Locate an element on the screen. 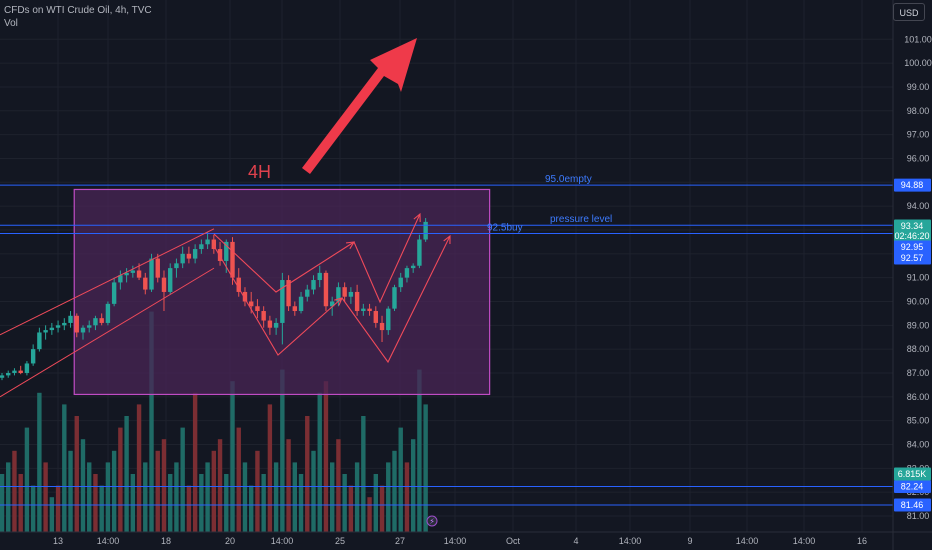 This screenshot has width=932, height=550. x-tick-label: 18 is located at coordinates (166, 541).